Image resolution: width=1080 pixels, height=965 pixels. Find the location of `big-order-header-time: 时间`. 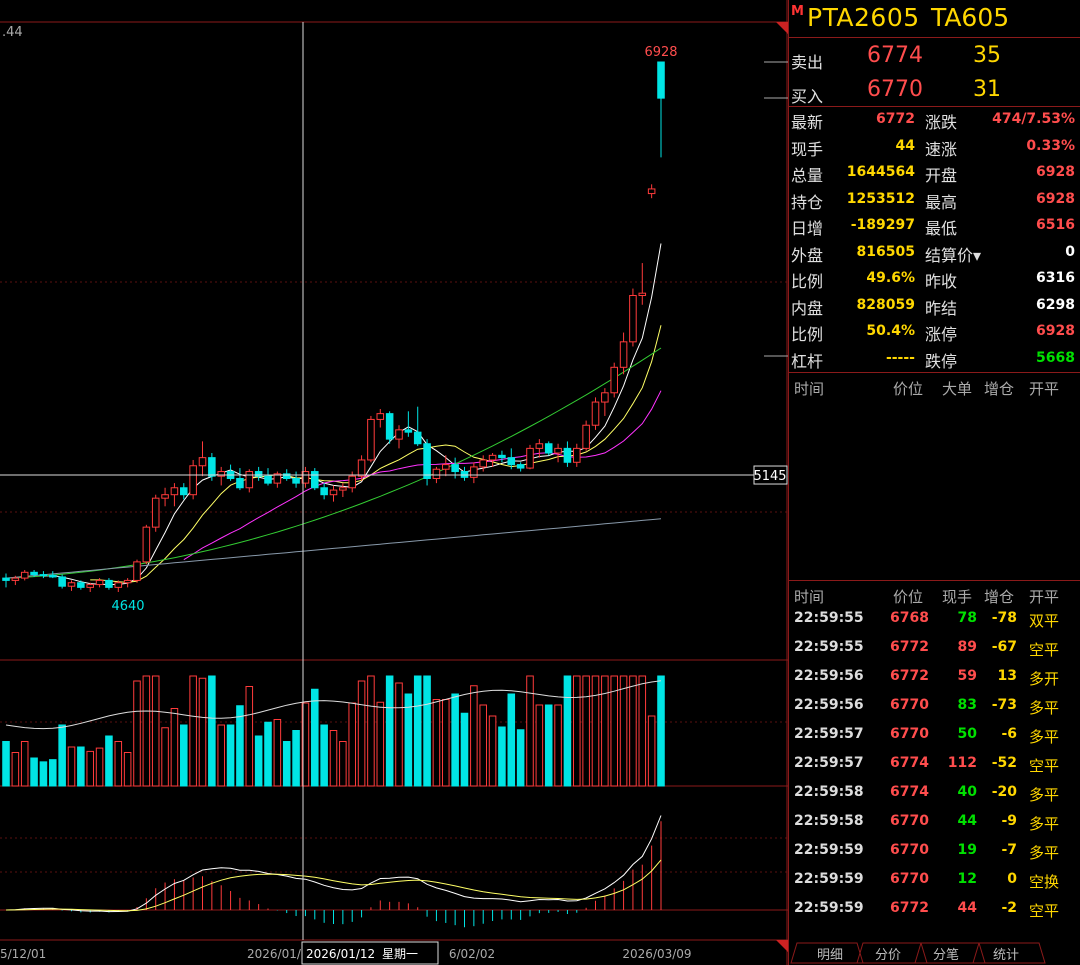

big-order-header-time: 时间 is located at coordinates (809, 389).